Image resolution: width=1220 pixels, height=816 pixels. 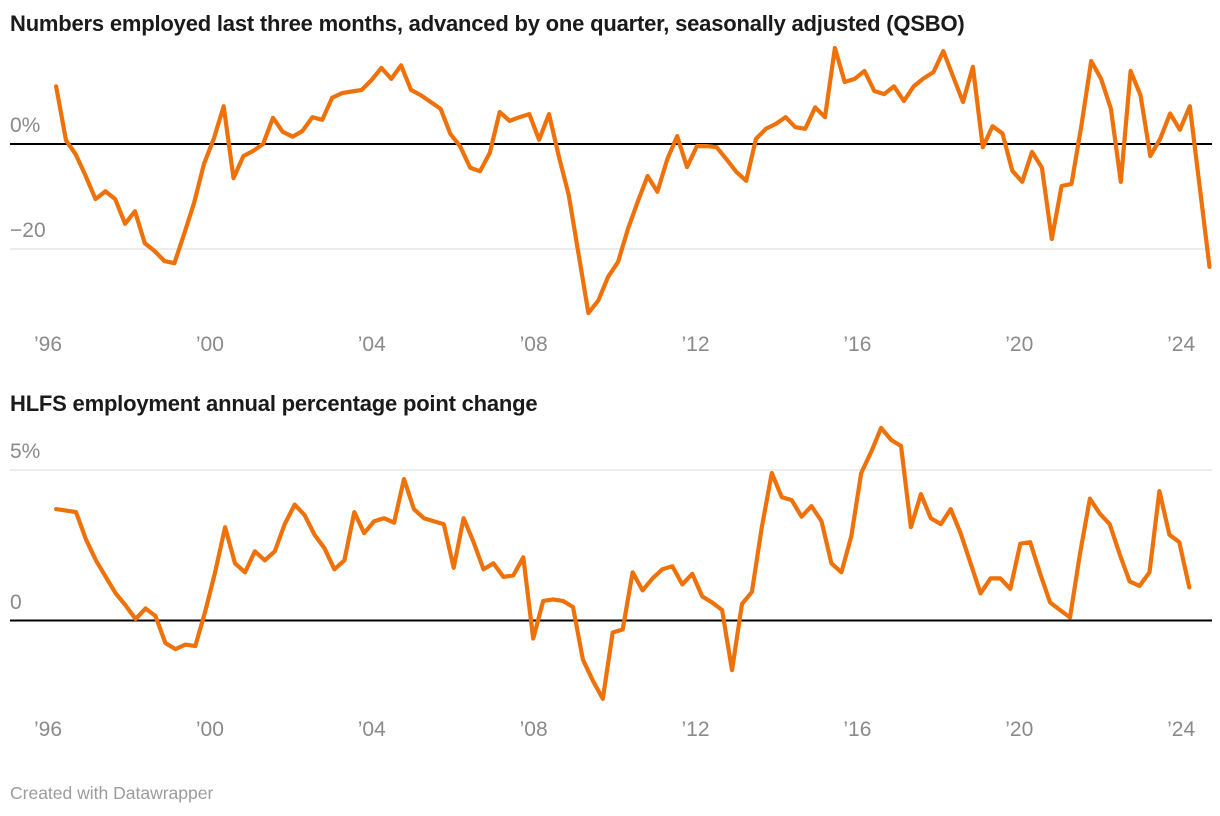 I want to click on y-tick-label: −20, so click(x=28, y=230).